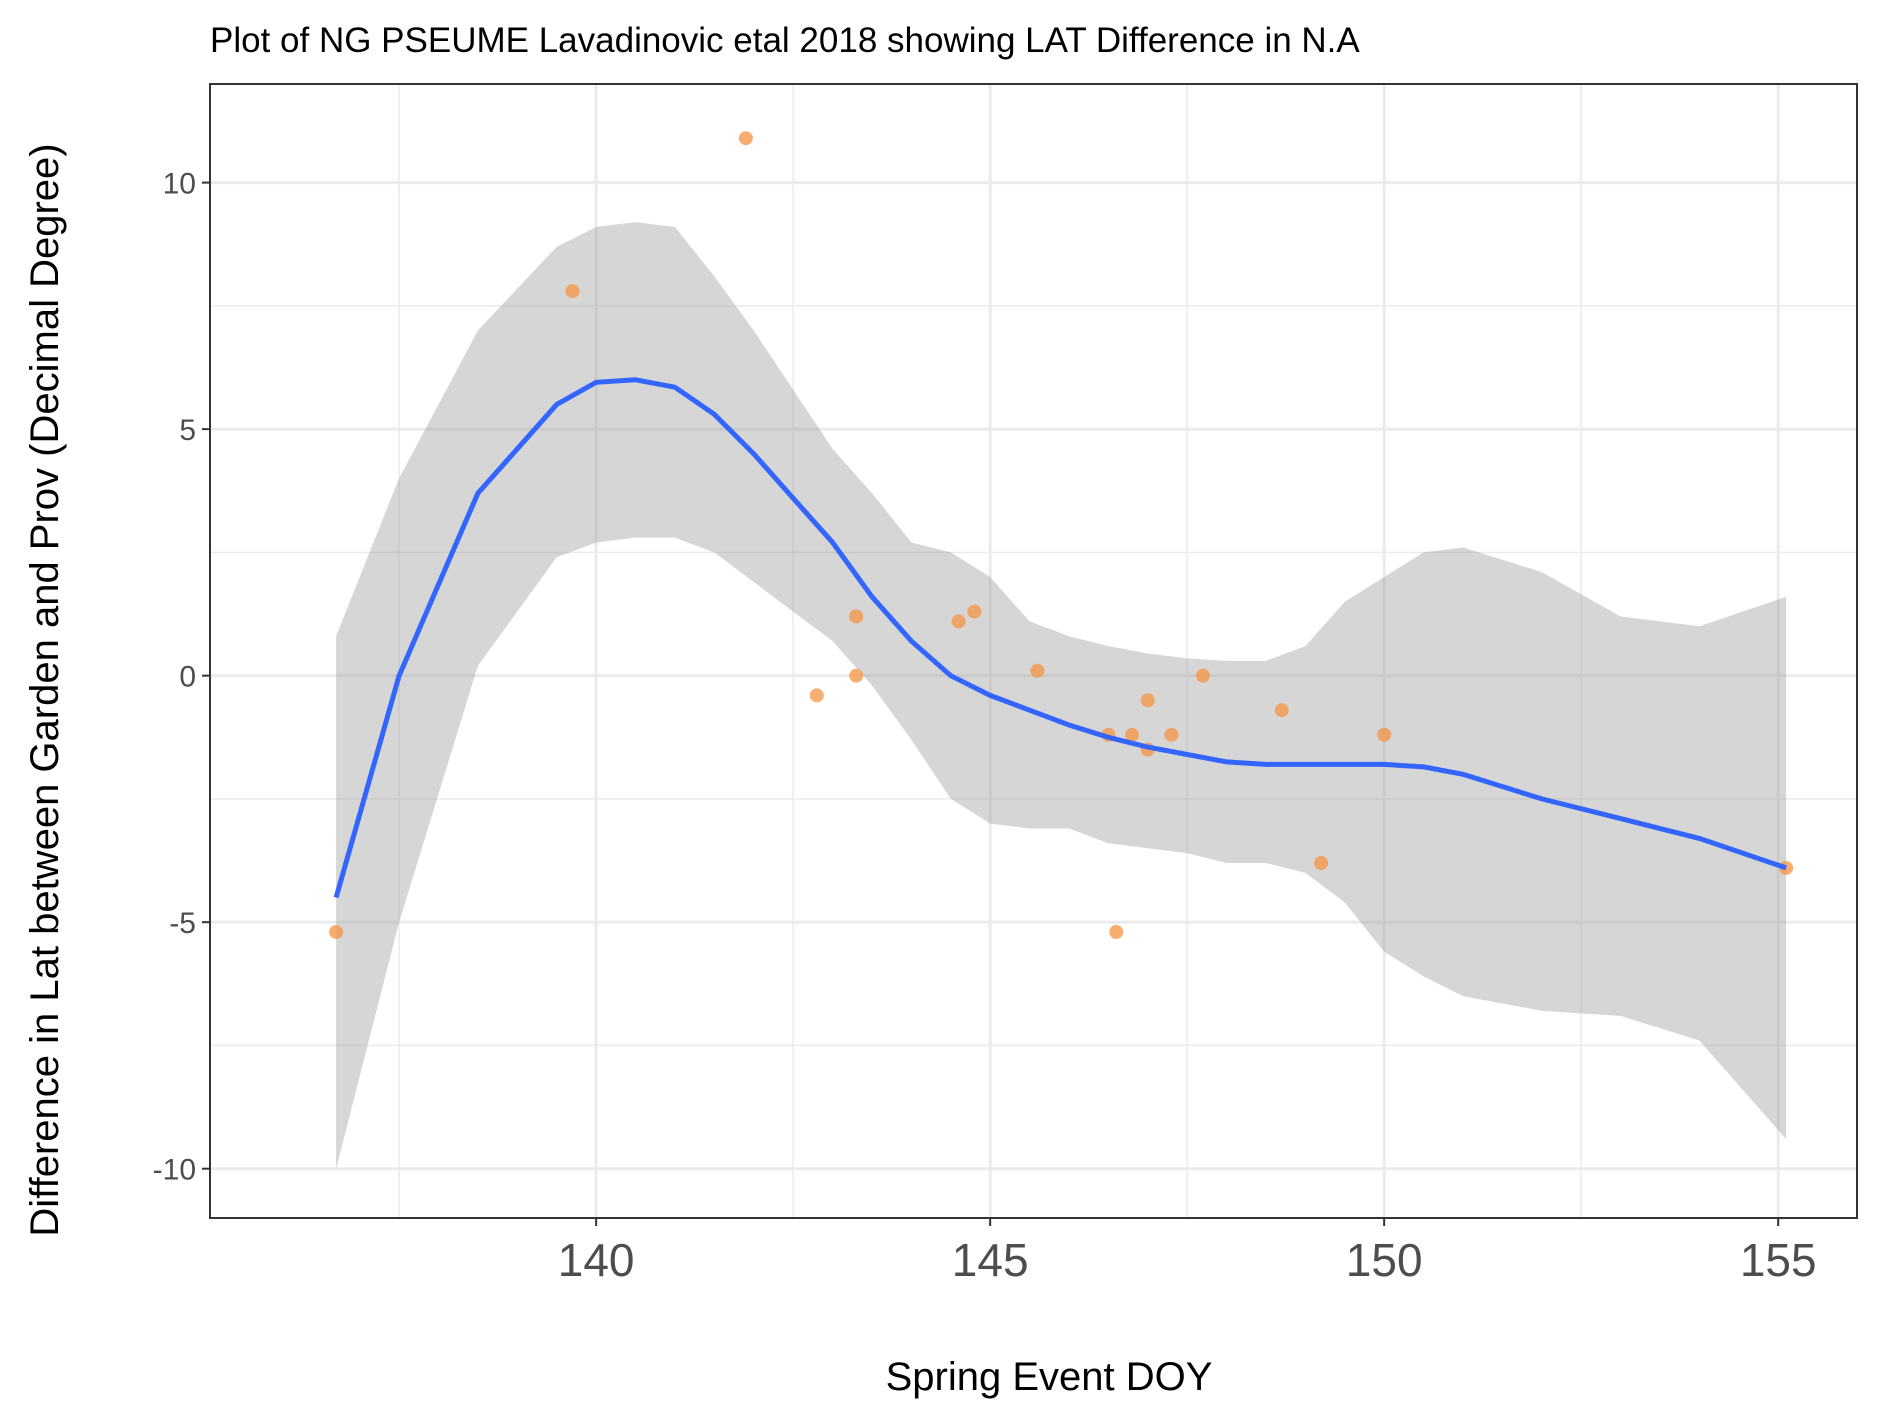  I want to click on x-axis-title: Spring Event DOY, so click(1049, 1377).